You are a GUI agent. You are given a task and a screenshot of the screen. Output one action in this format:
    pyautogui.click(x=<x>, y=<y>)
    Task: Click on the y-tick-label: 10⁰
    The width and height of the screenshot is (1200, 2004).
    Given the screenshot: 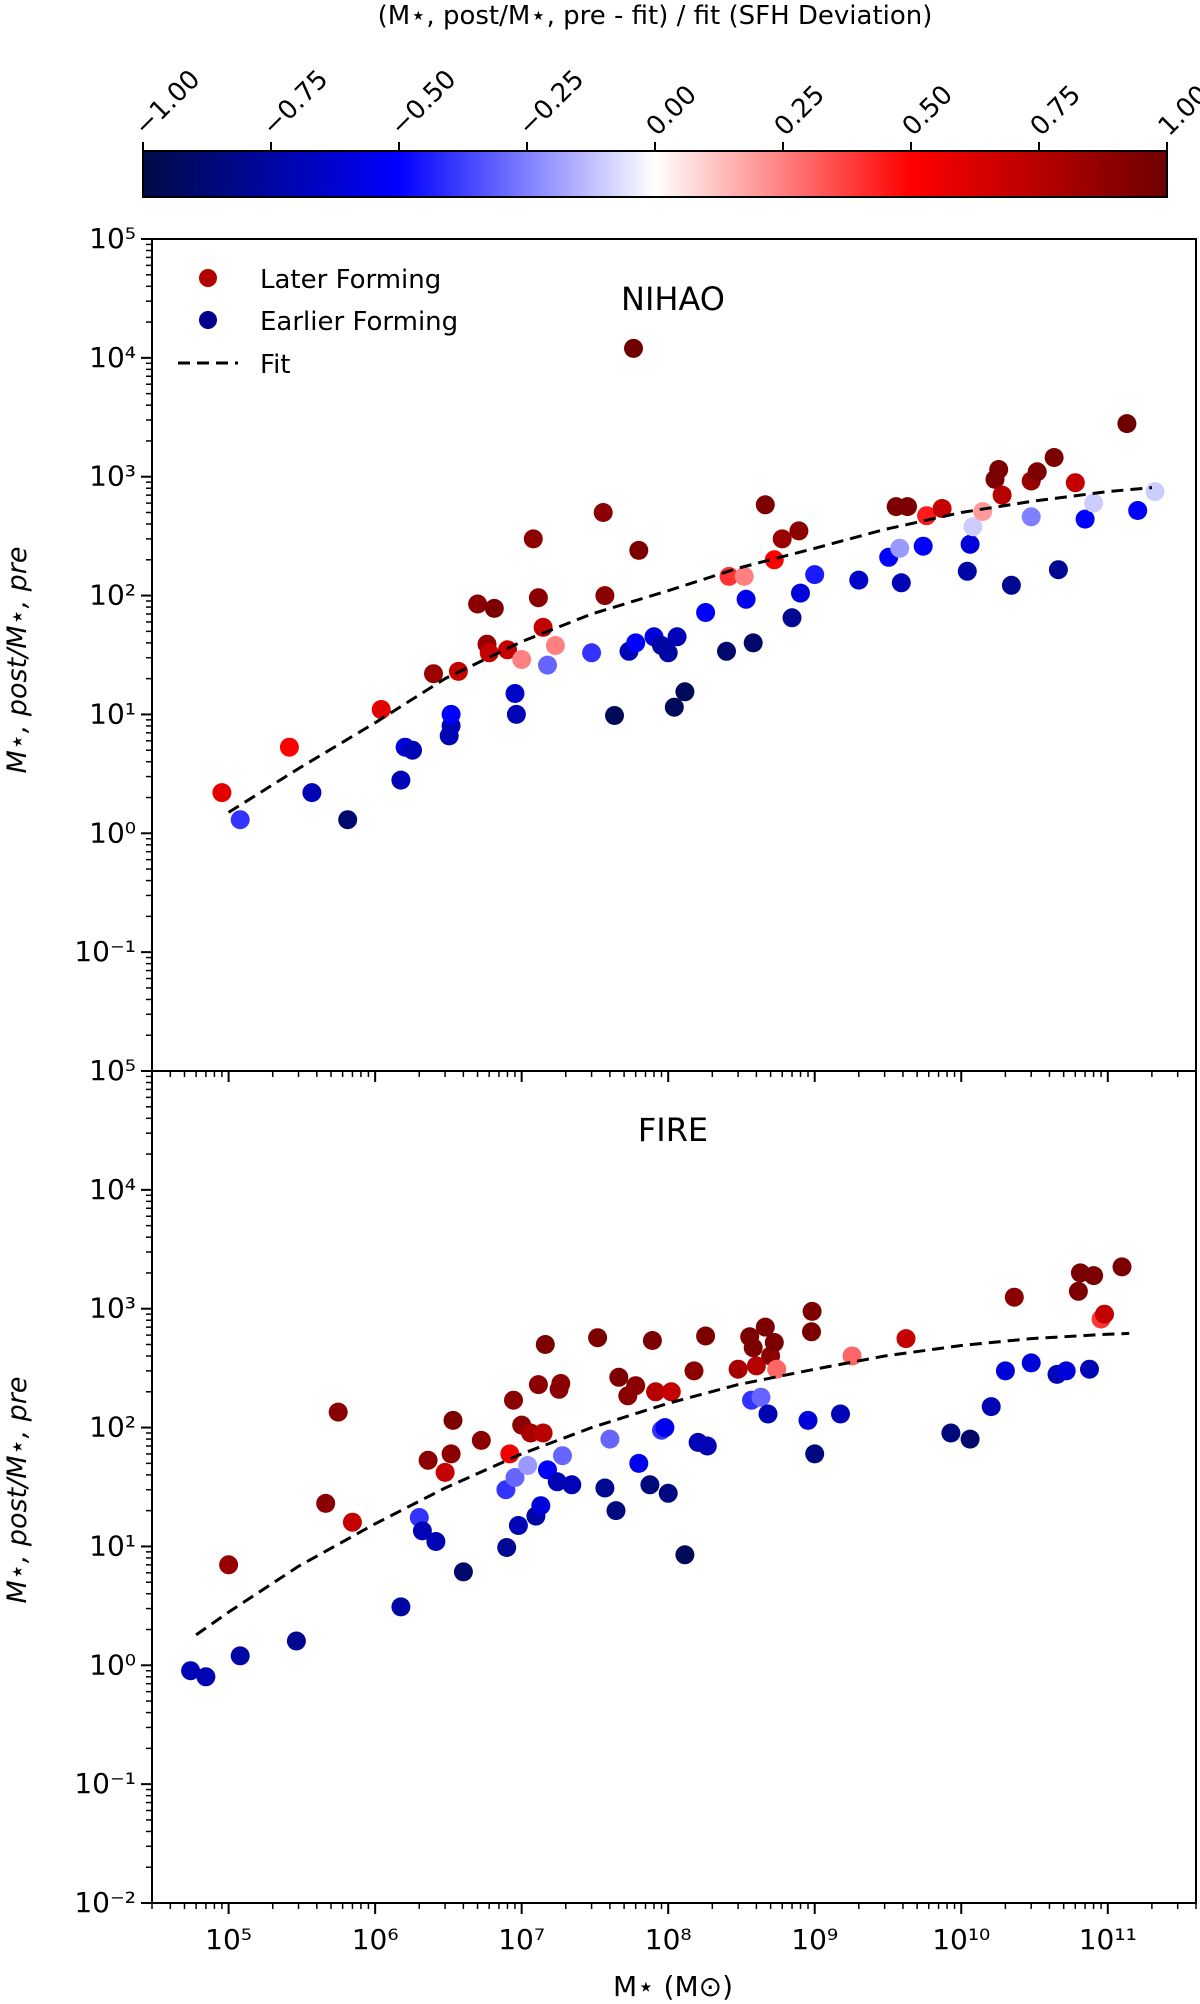 What is the action you would take?
    pyautogui.click(x=112, y=832)
    